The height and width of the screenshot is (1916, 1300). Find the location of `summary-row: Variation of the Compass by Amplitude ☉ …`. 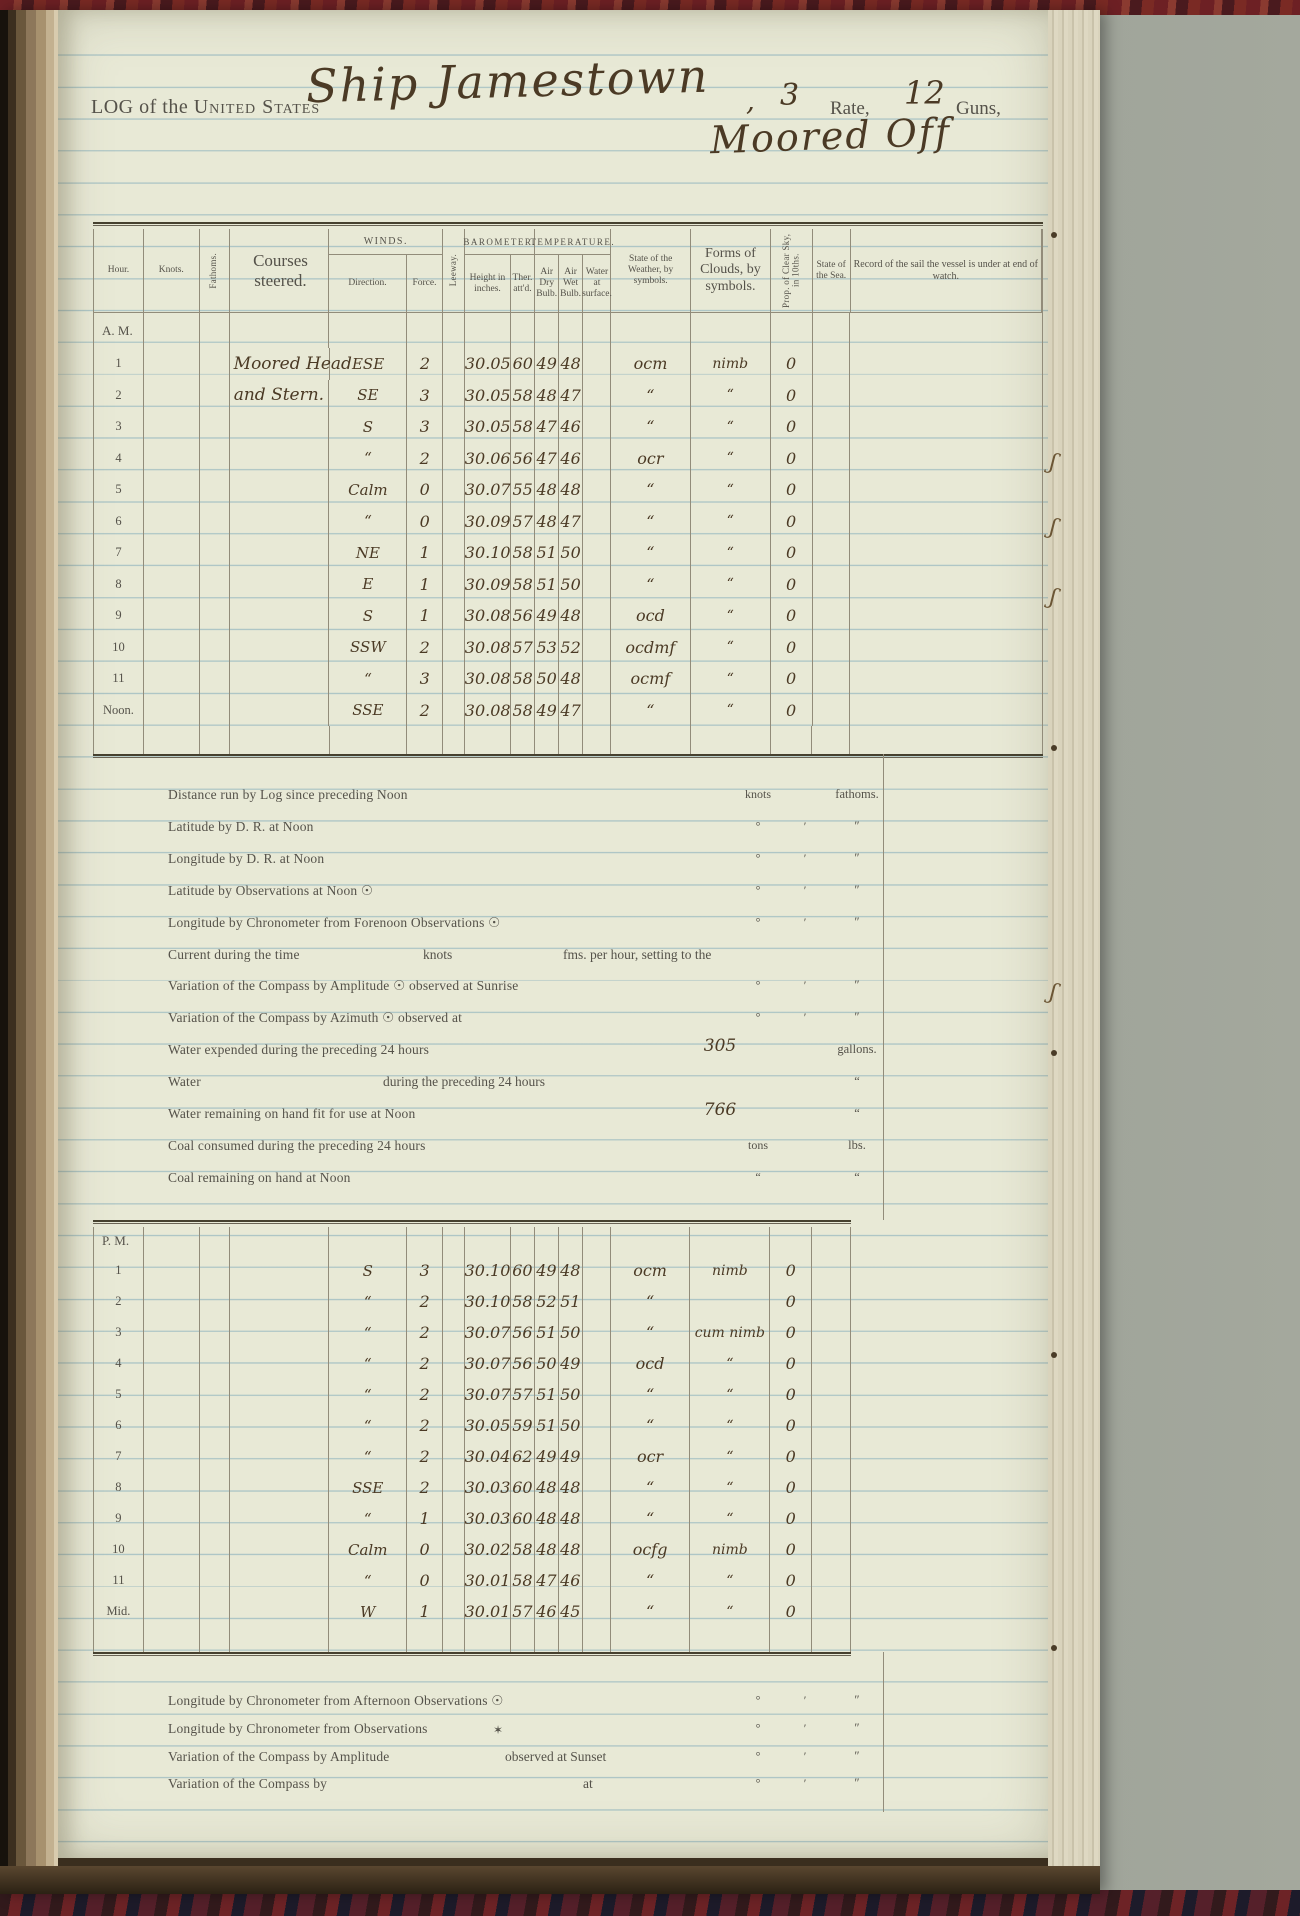

summary-row: Variation of the Compass by Amplitude ☉ … is located at coordinates (558, 987).